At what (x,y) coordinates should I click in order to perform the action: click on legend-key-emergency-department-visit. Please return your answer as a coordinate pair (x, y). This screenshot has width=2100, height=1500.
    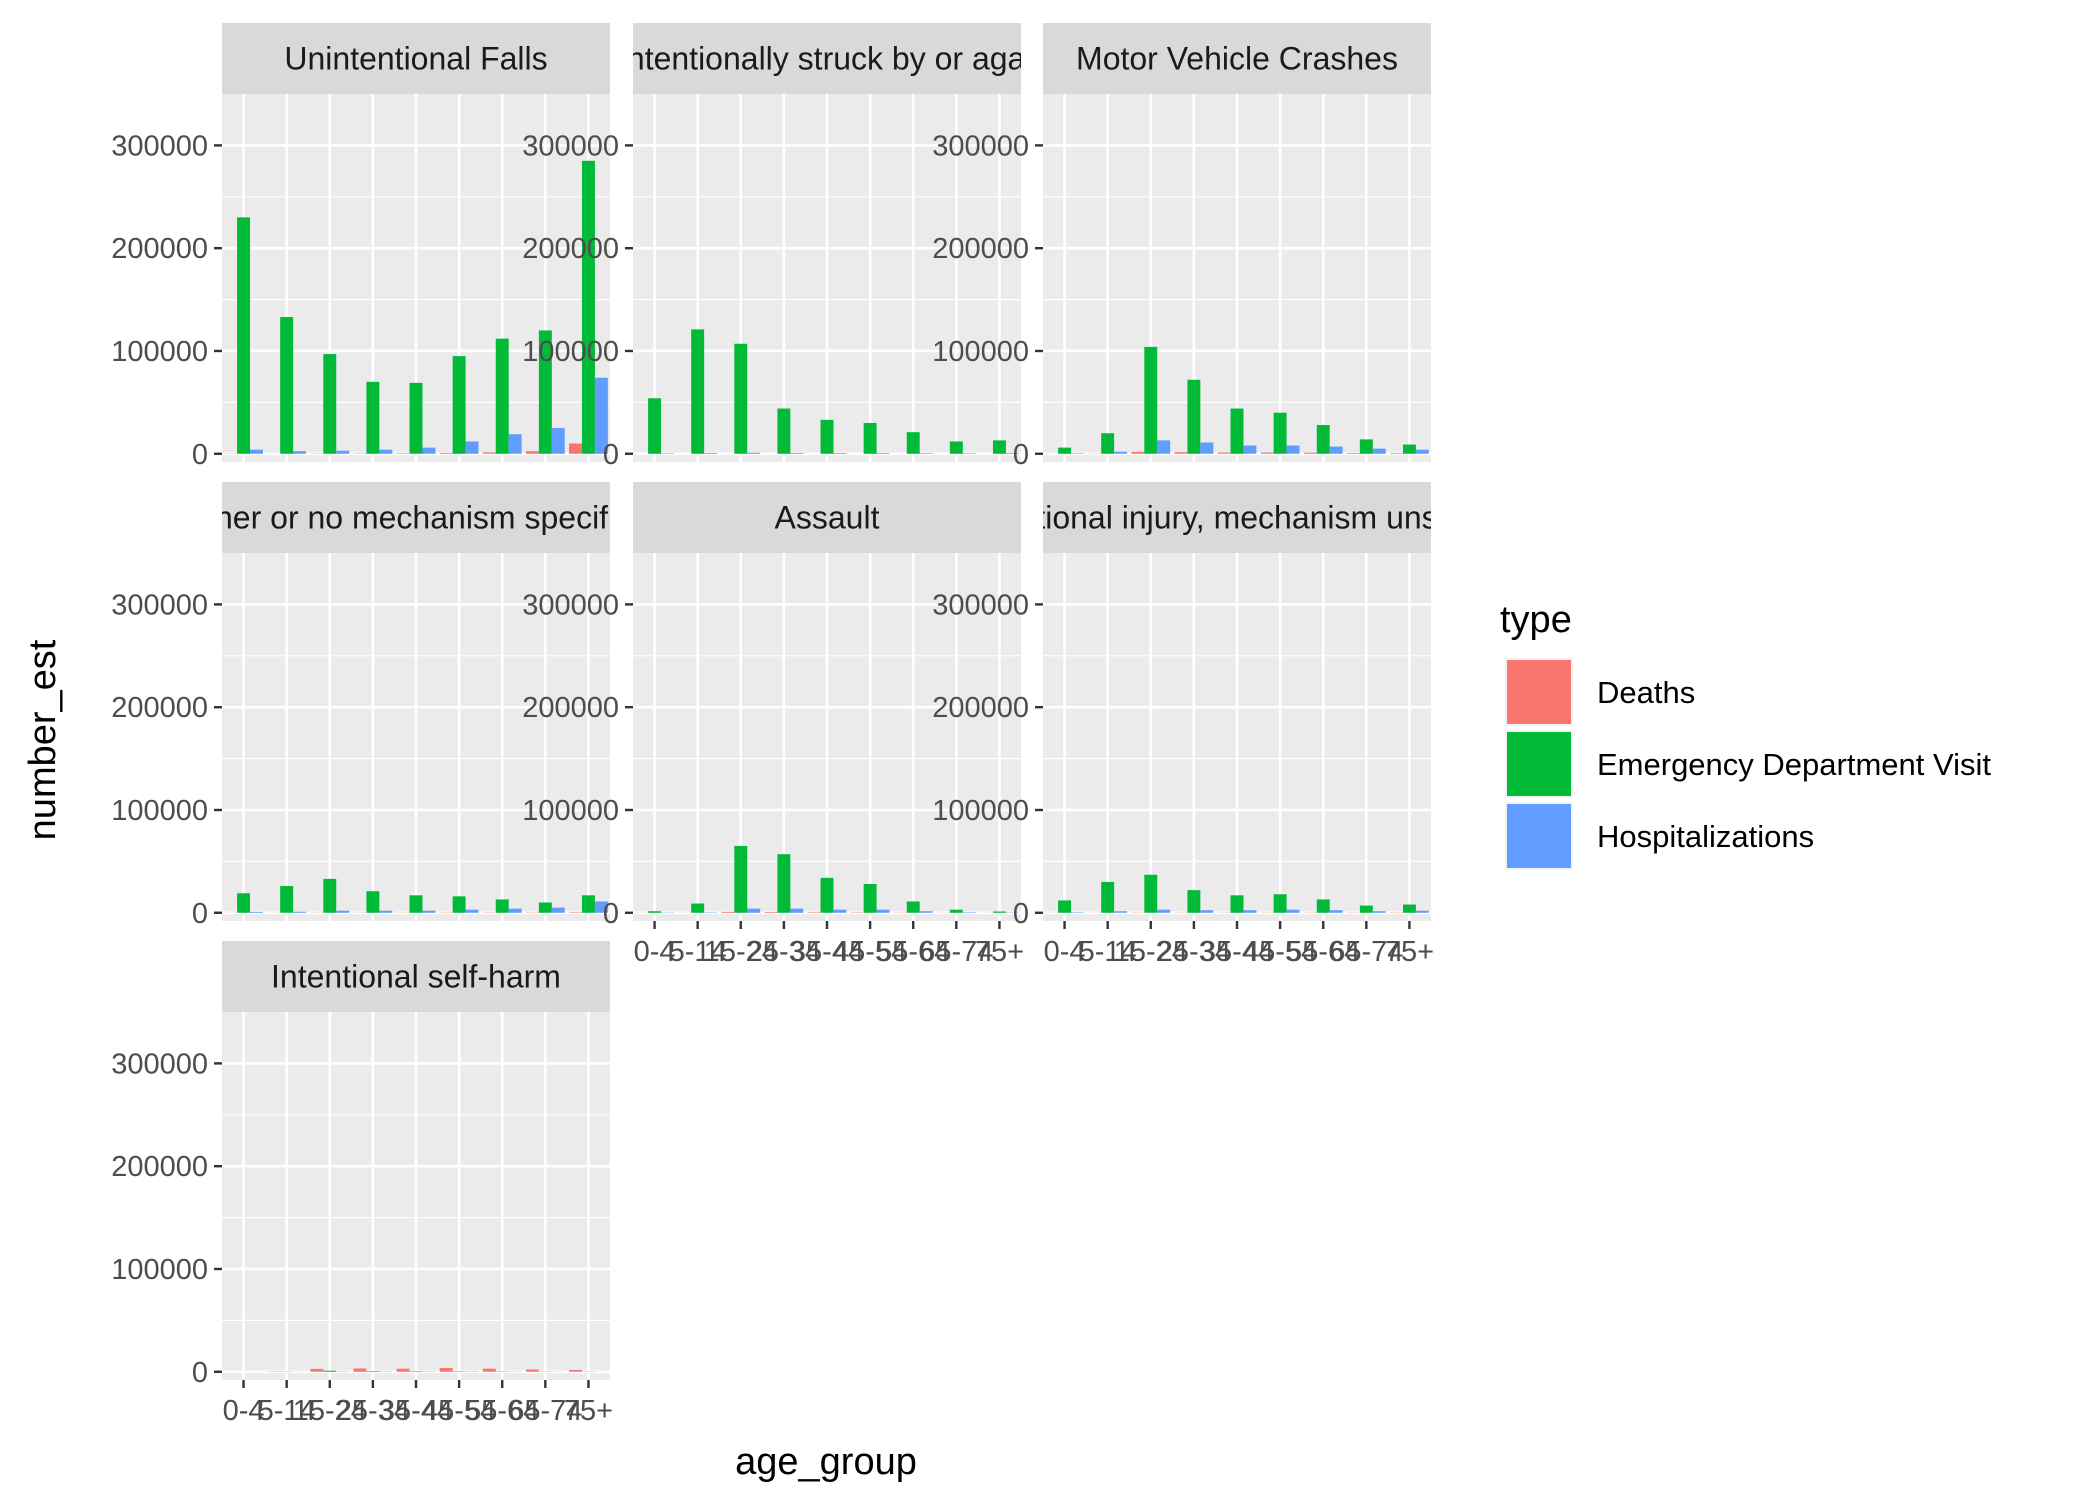
    Looking at the image, I should click on (1539, 764).